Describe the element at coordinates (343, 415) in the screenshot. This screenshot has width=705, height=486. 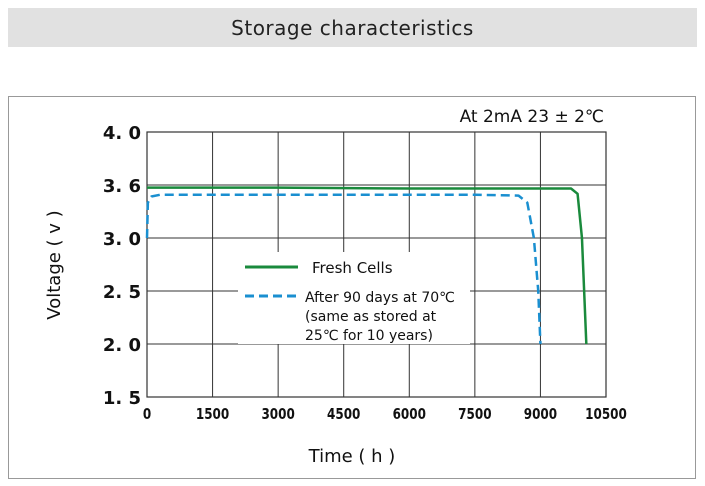
I see `x-tick-label: 4500` at that location.